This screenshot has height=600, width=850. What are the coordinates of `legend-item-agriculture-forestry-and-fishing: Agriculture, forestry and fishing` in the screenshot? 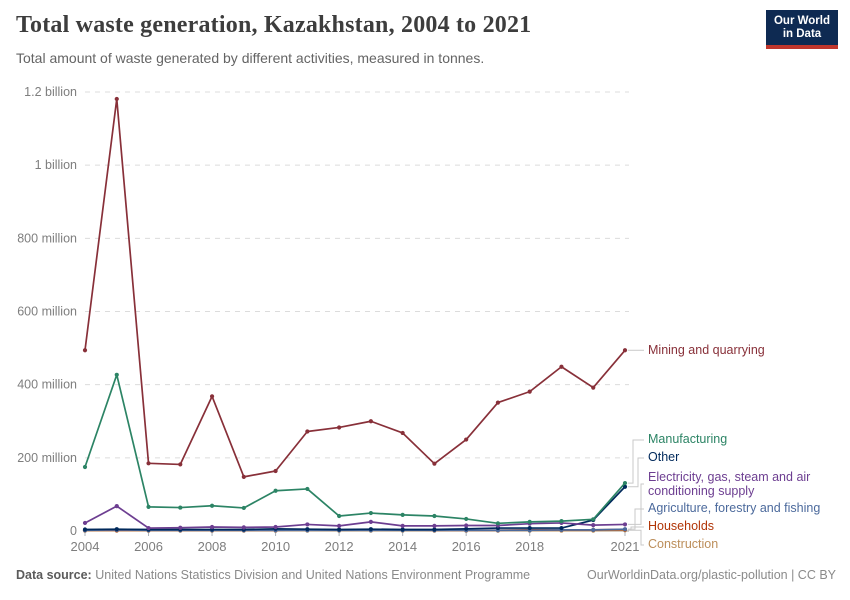 It's located at (734, 508).